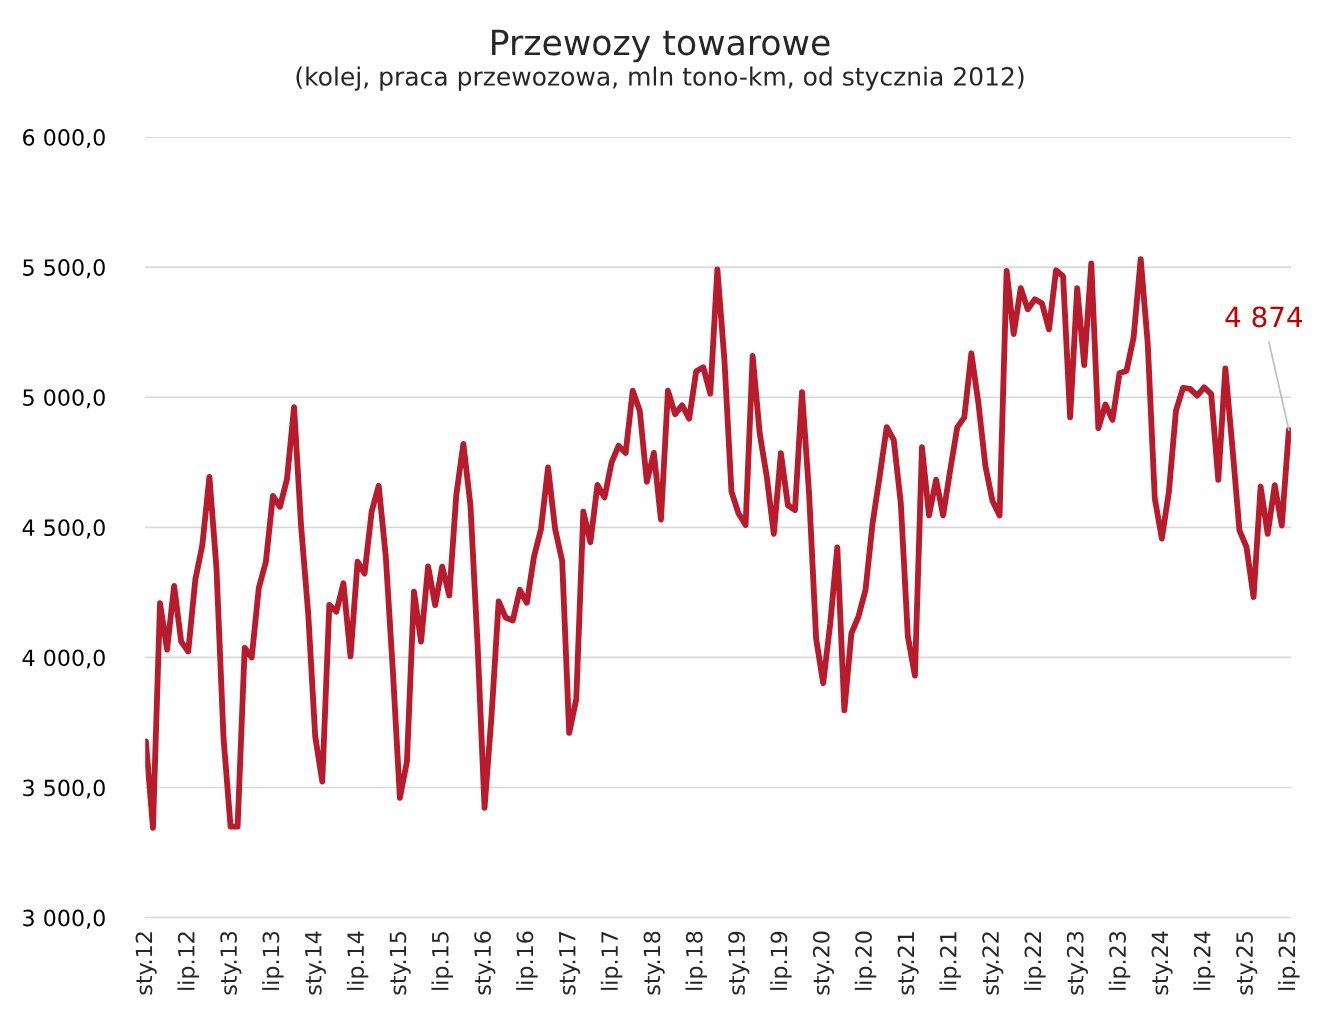 The image size is (1320, 1023). I want to click on x-tick-label: lip.19, so click(781, 960).